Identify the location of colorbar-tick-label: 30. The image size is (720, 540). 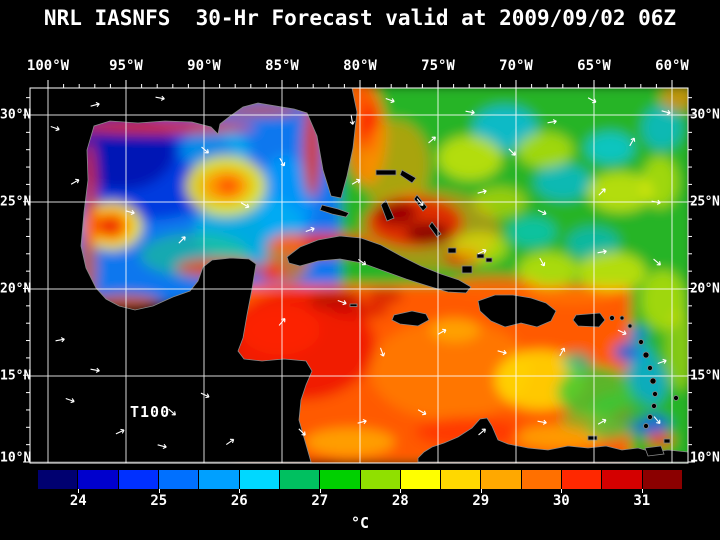
(561, 501).